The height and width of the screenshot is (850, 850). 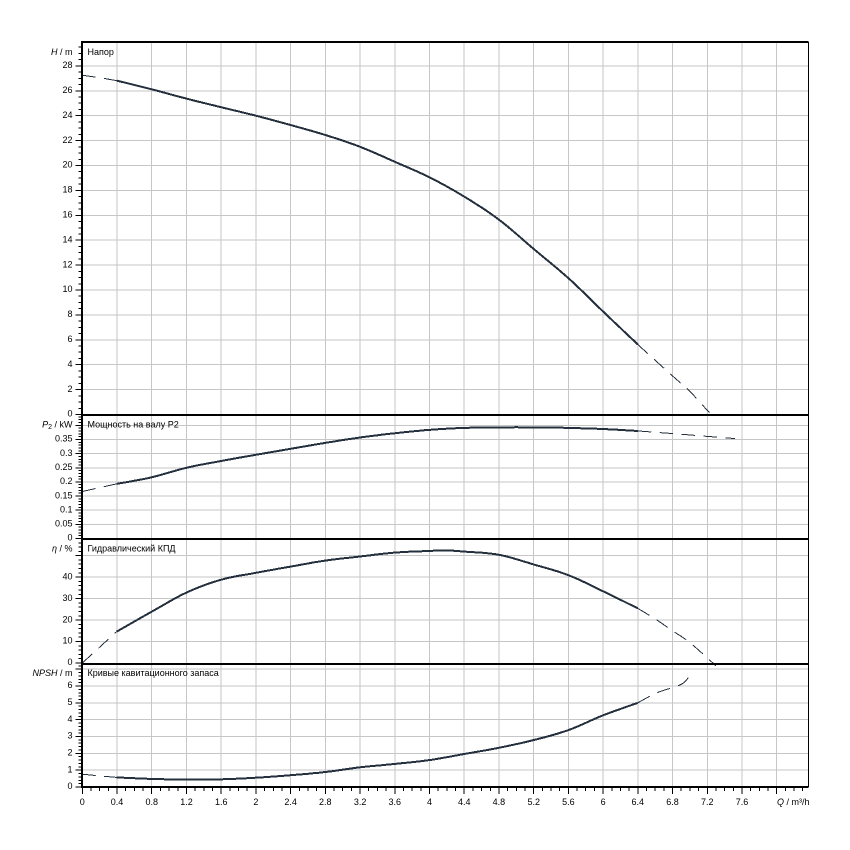 I want to click on svg-text: 40, so click(x=67, y=576).